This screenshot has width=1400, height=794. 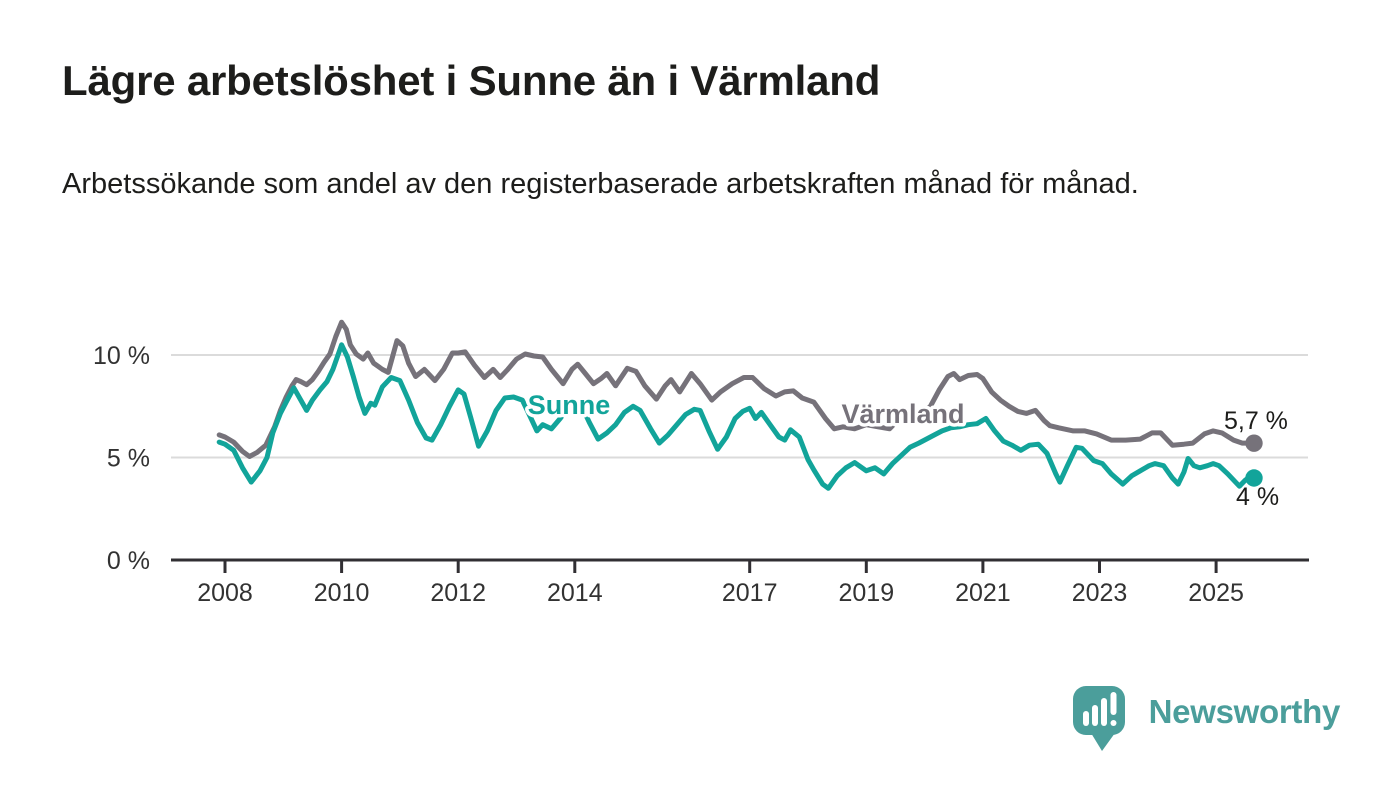 I want to click on x-tick-label-2014: 2014, so click(x=575, y=593).